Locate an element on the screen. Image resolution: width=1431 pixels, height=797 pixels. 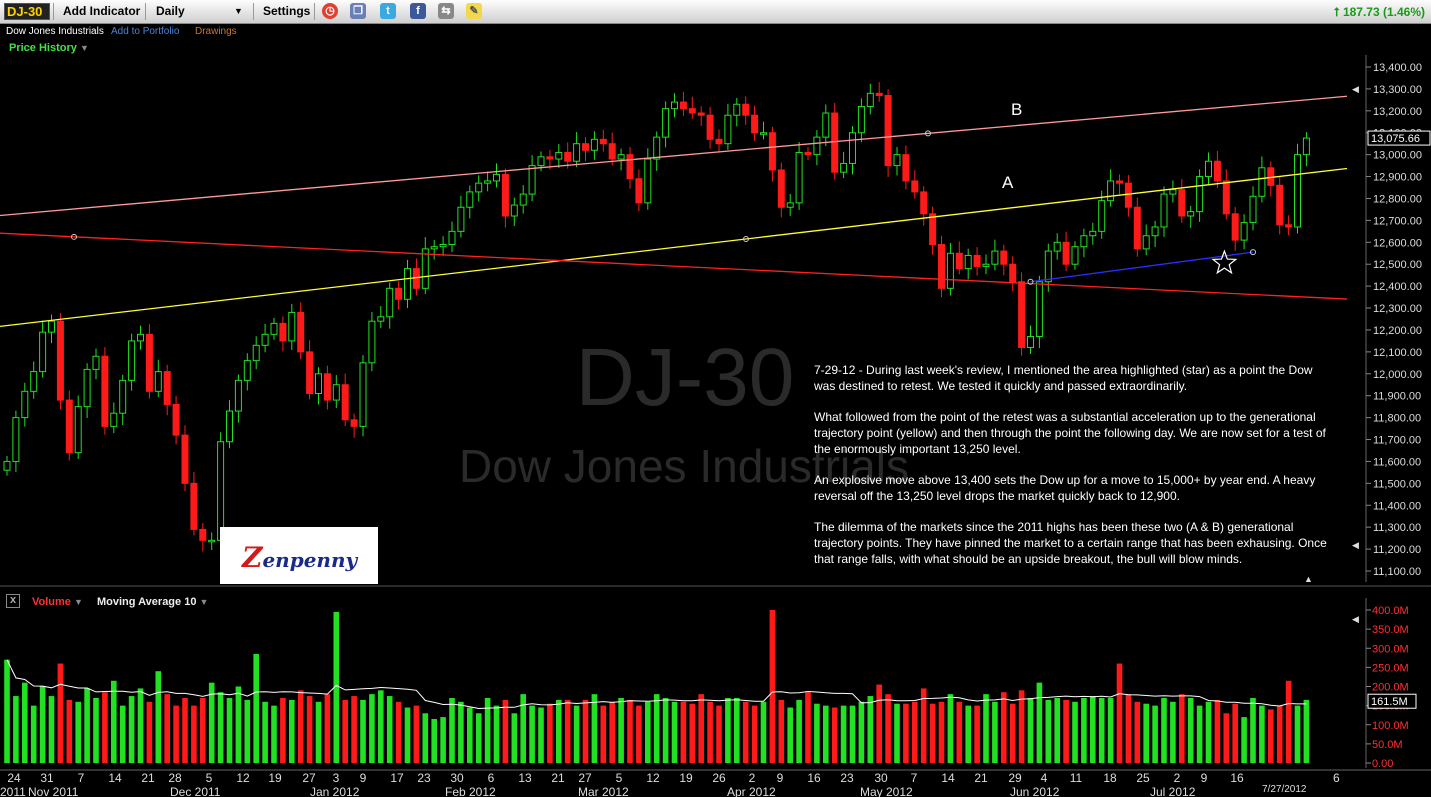
star-marker is located at coordinates (1224, 262).